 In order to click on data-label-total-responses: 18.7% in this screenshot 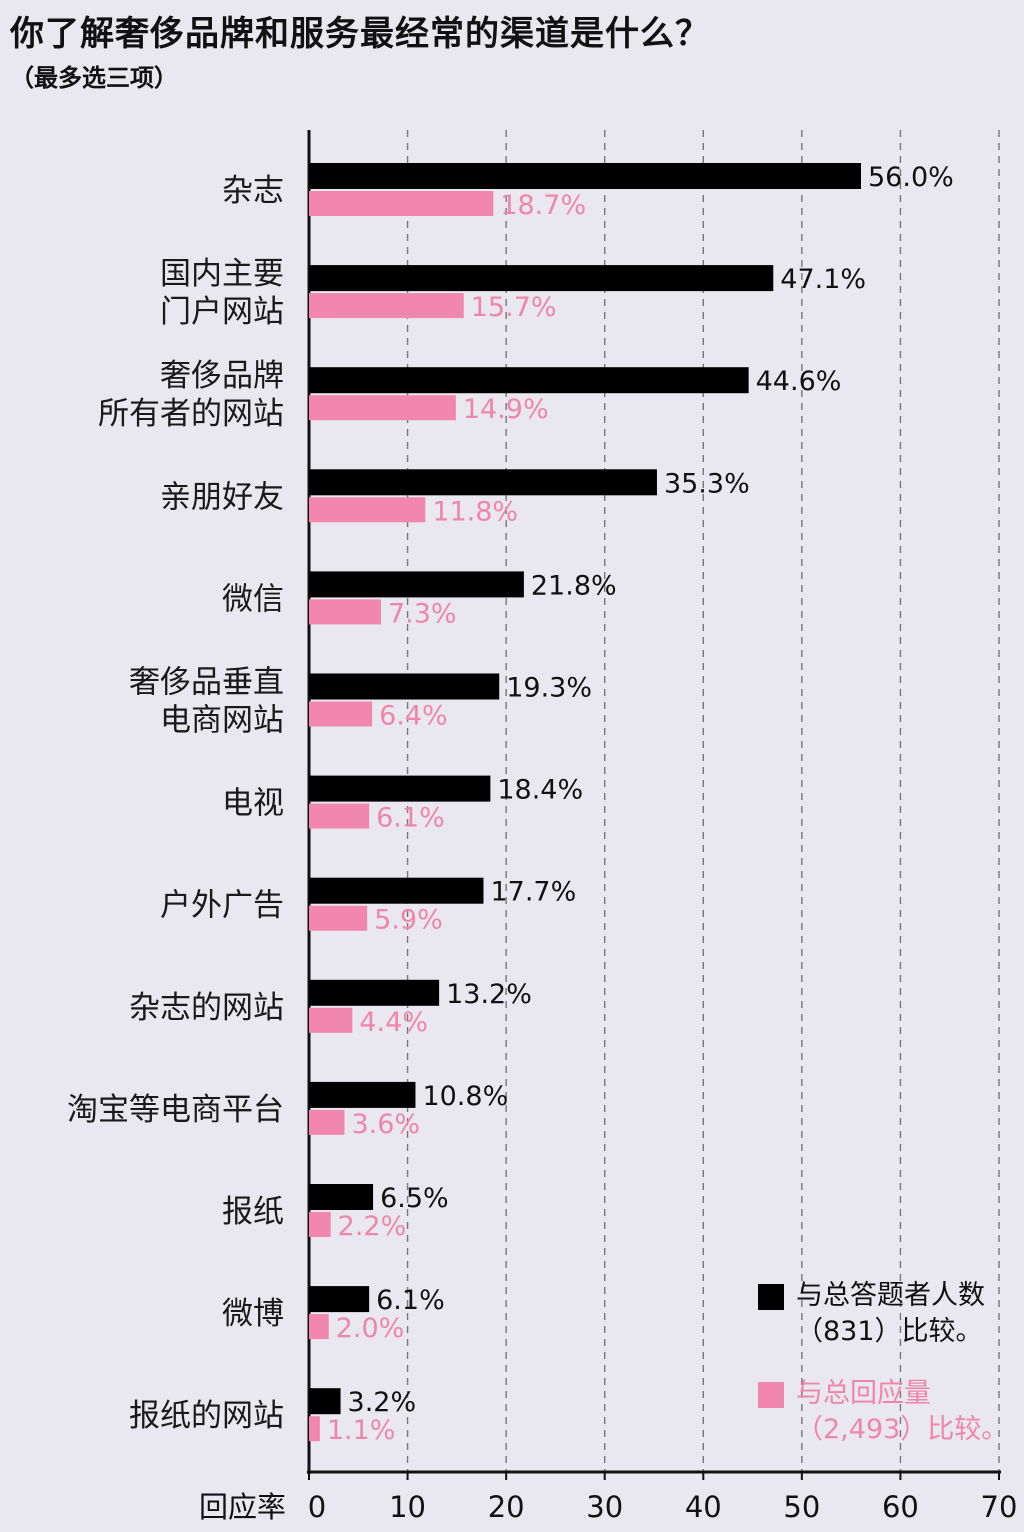, I will do `click(543, 205)`.